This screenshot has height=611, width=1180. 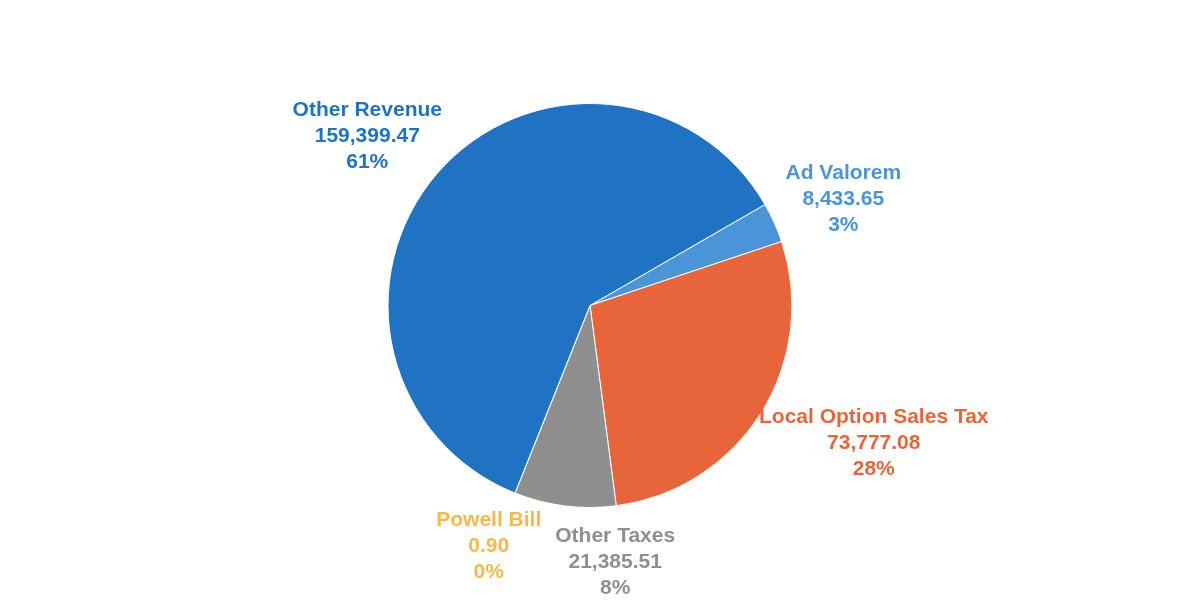 What do you see at coordinates (843, 211) in the screenshot?
I see `data-label: 8,433.65 3%` at bounding box center [843, 211].